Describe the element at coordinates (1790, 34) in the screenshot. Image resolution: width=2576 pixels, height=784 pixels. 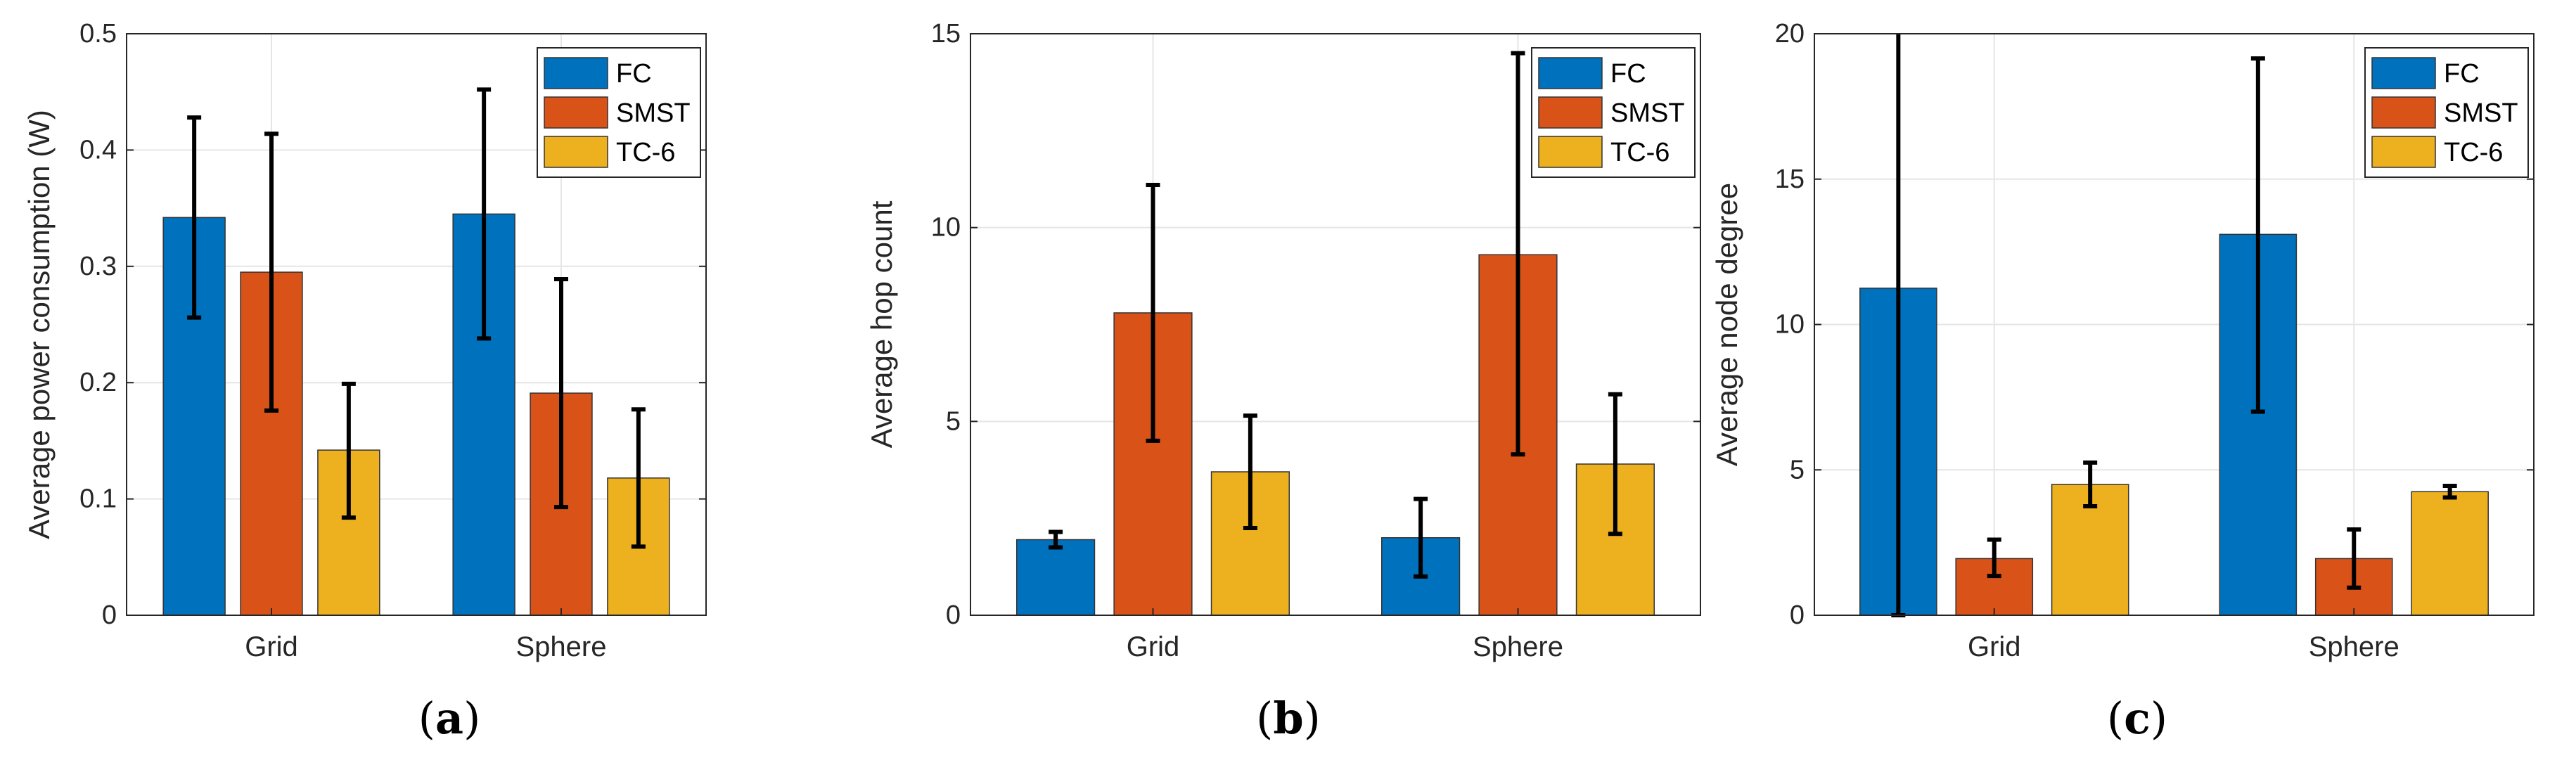
I see `y-tick-label: 20` at that location.